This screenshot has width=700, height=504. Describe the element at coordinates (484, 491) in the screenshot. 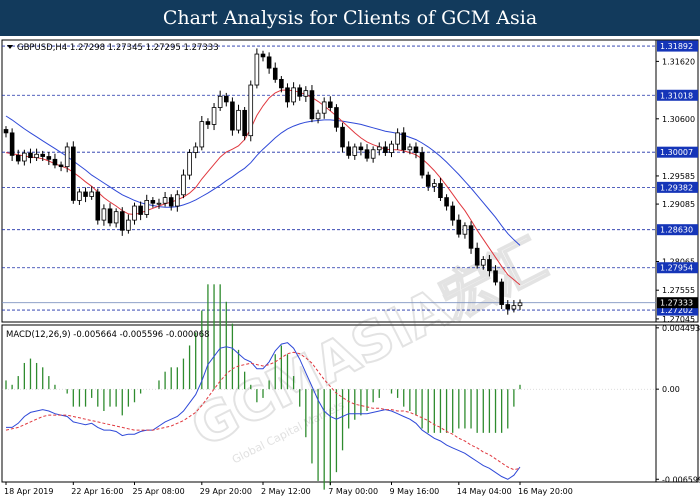

I see `time-tick-label: 14 May 04:00` at that location.